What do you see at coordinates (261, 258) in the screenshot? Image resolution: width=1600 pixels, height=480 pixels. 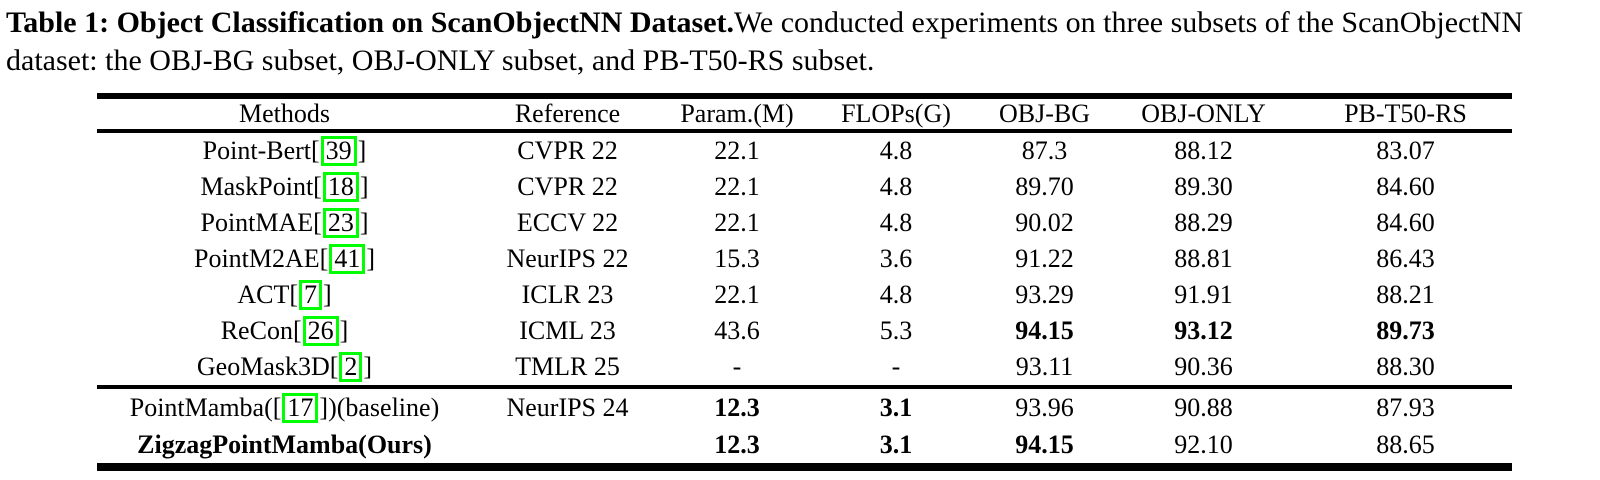 I see `method-name: PointM2AE[` at bounding box center [261, 258].